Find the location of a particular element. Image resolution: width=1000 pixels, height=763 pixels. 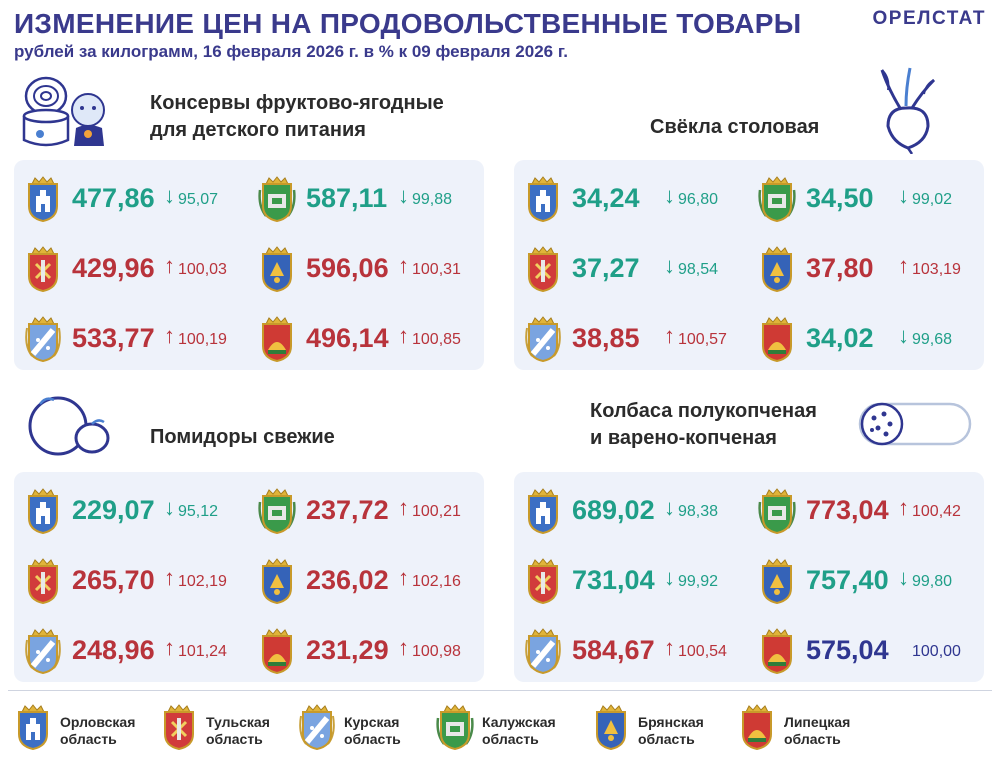

price-value: 37,80 is located at coordinates (840, 268).